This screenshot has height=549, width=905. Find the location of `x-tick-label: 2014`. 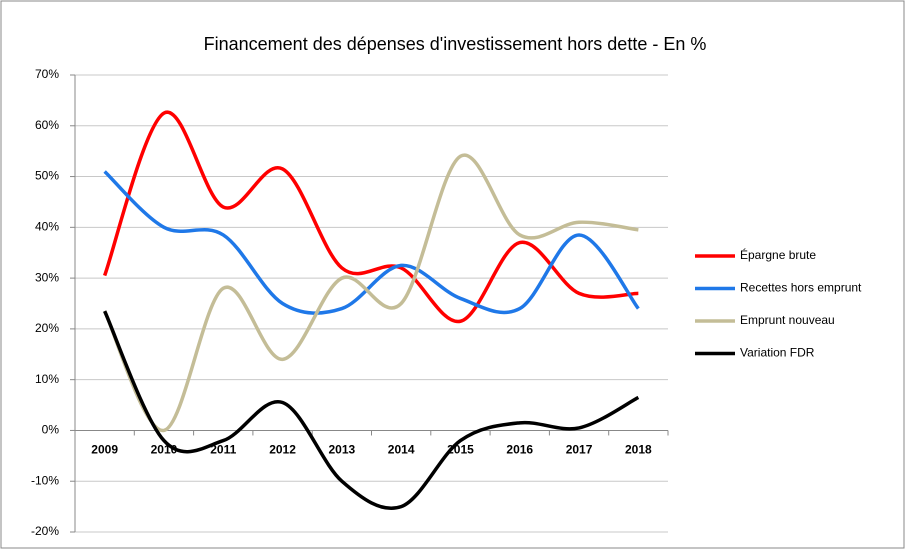

x-tick-label: 2014 is located at coordinates (401, 450).